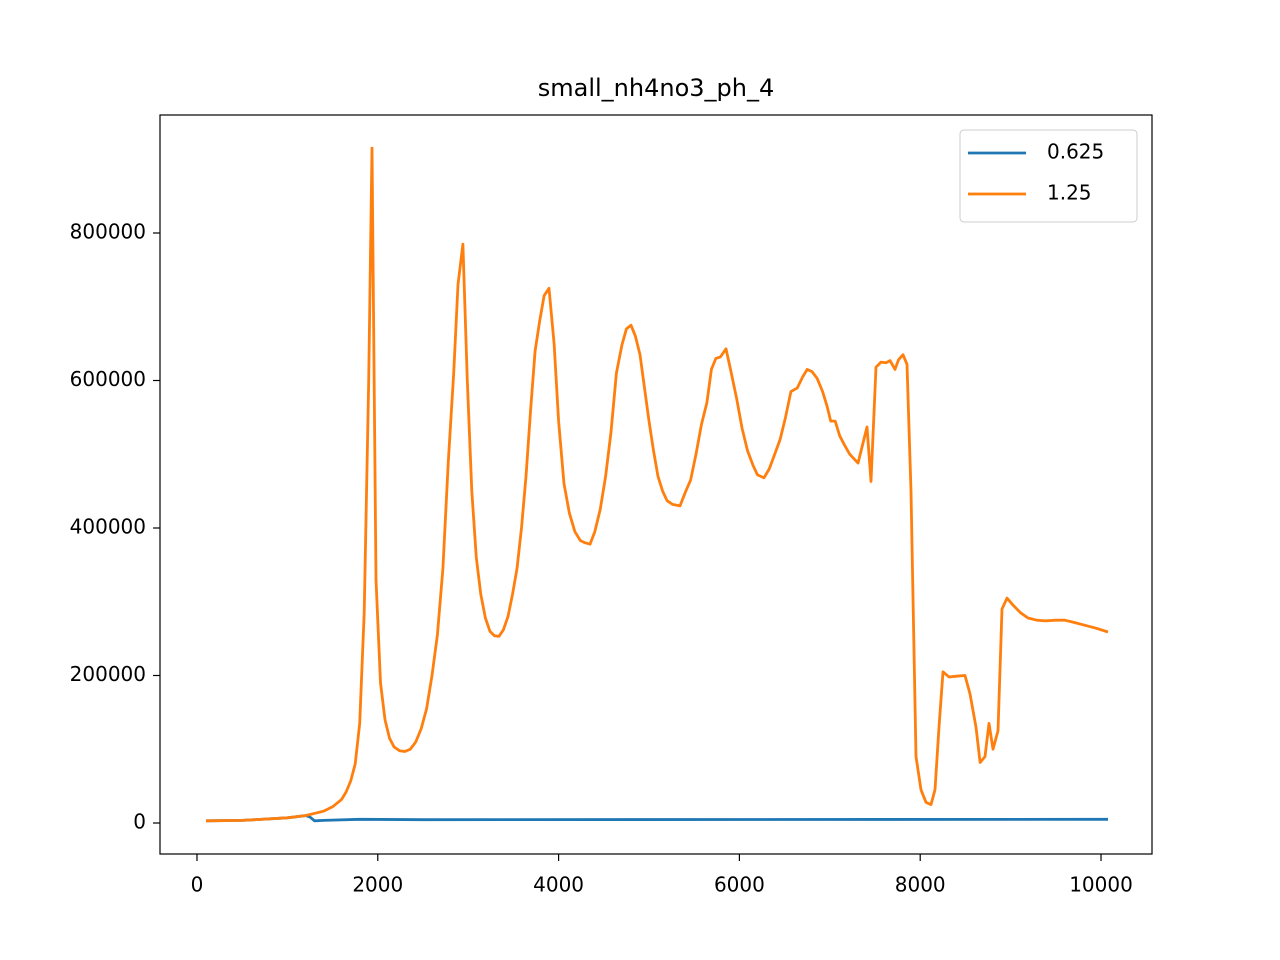 Image resolution: width=1280 pixels, height=960 pixels. What do you see at coordinates (108, 674) in the screenshot?
I see `y-tick-label: 200000` at bounding box center [108, 674].